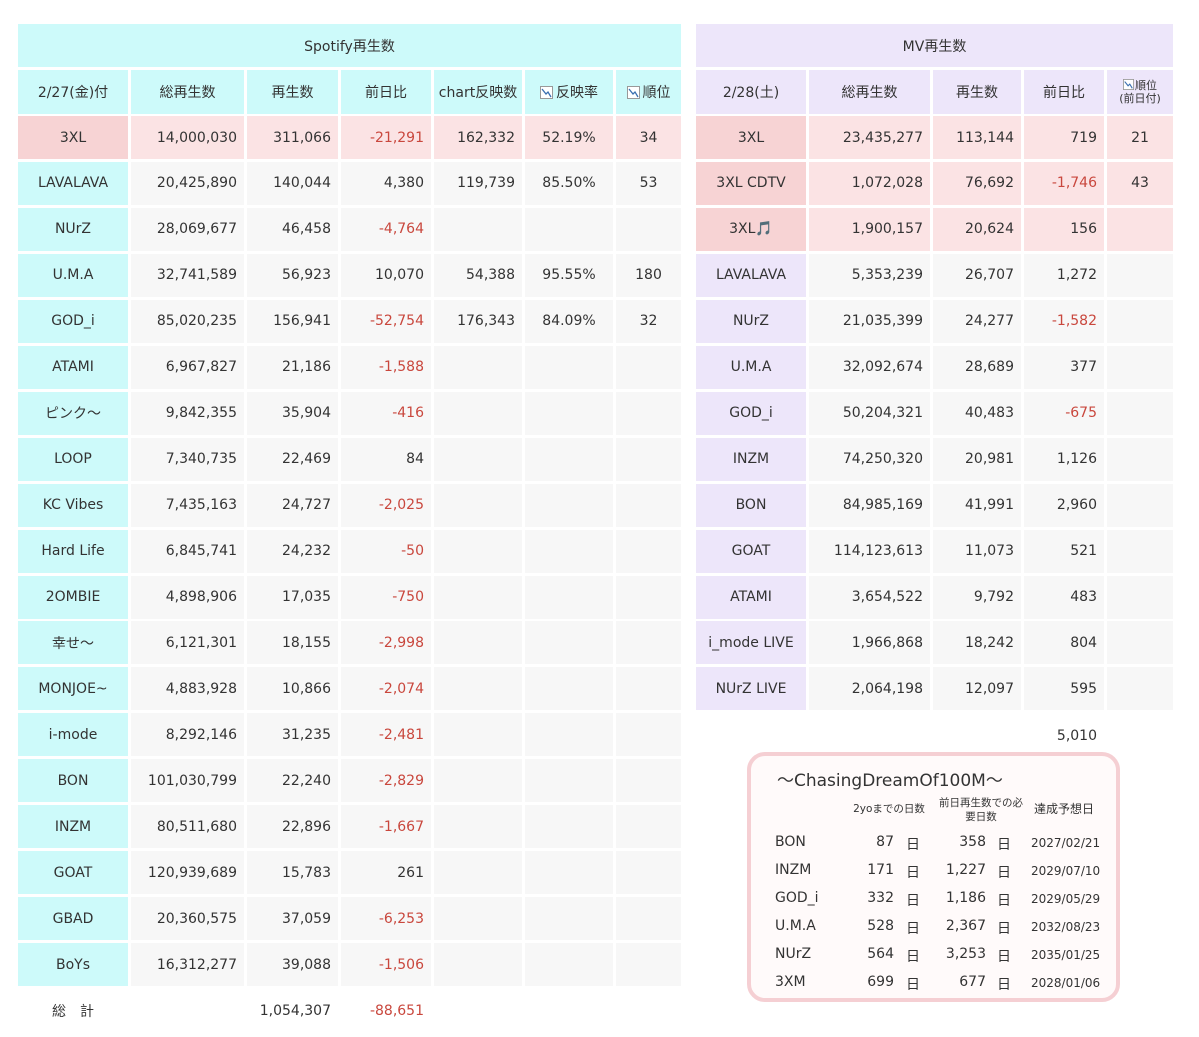 The image size is (1199, 1037). I want to click on spotify-row-plays: 17,035, so click(292, 597).